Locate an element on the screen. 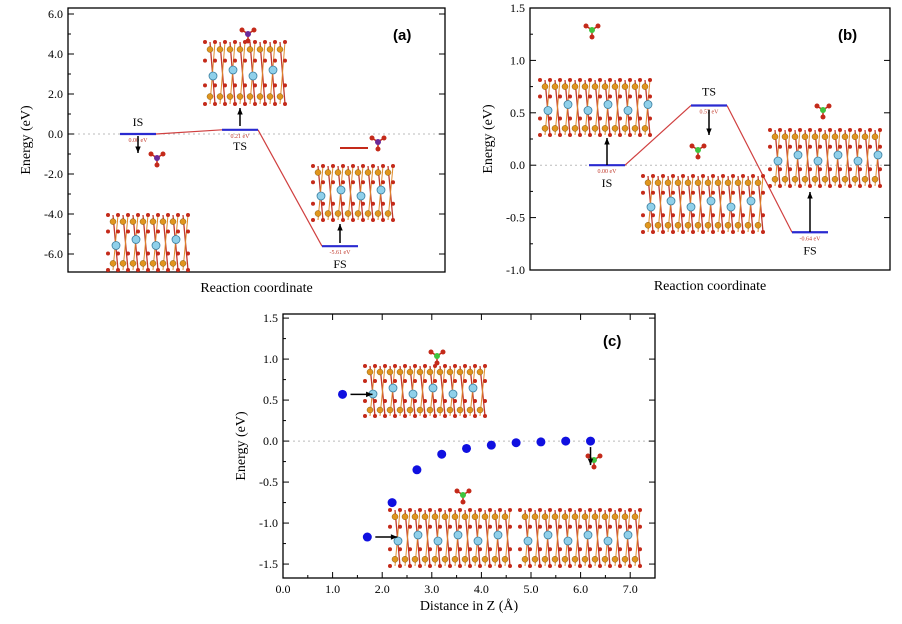 Image resolution: width=902 pixels, height=624 pixels. state-label-fs: FS is located at coordinates (339, 264).